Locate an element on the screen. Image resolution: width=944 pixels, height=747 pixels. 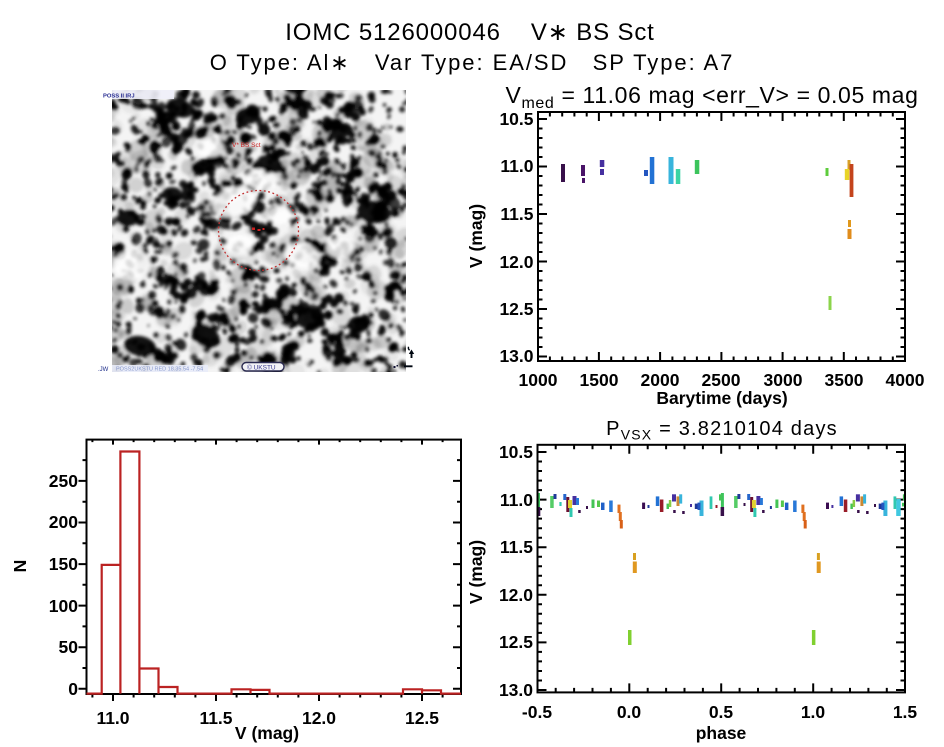
svg-text: V* BS Sct is located at coordinates (246, 145).